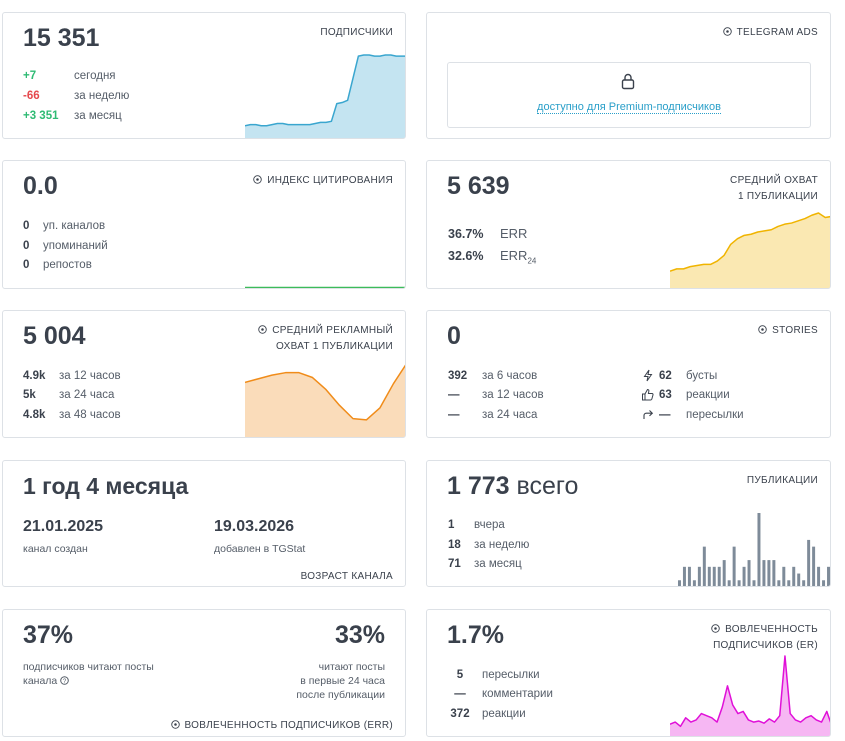 The image size is (845, 741). Describe the element at coordinates (260, 549) in the screenshot. I see `date-label: добавлен в TGStat` at that location.